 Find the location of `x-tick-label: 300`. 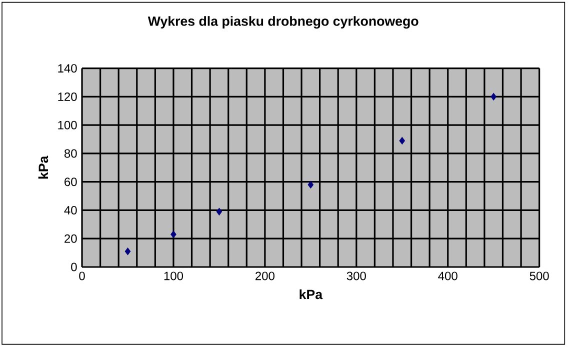

x-tick-label: 300 is located at coordinates (356, 276).